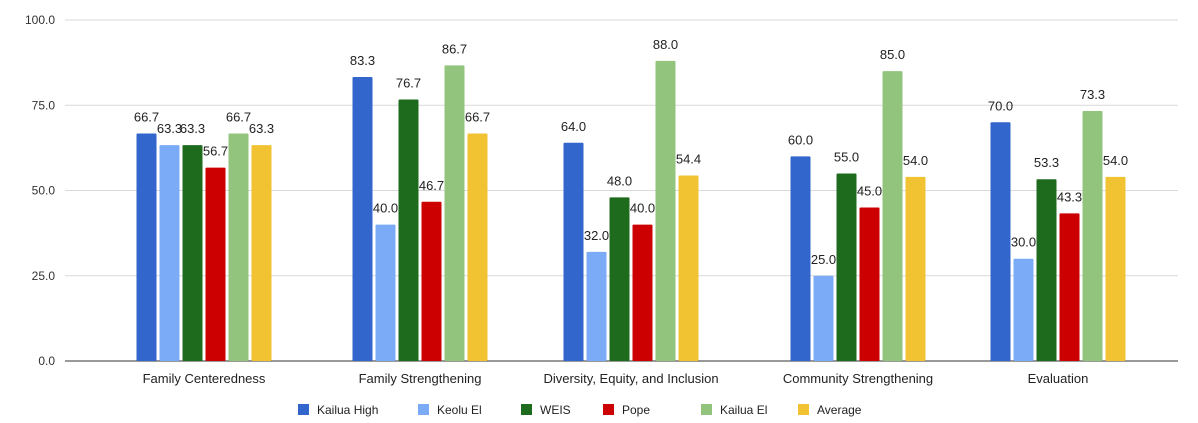  I want to click on data-label: 53.3, so click(1046, 162).